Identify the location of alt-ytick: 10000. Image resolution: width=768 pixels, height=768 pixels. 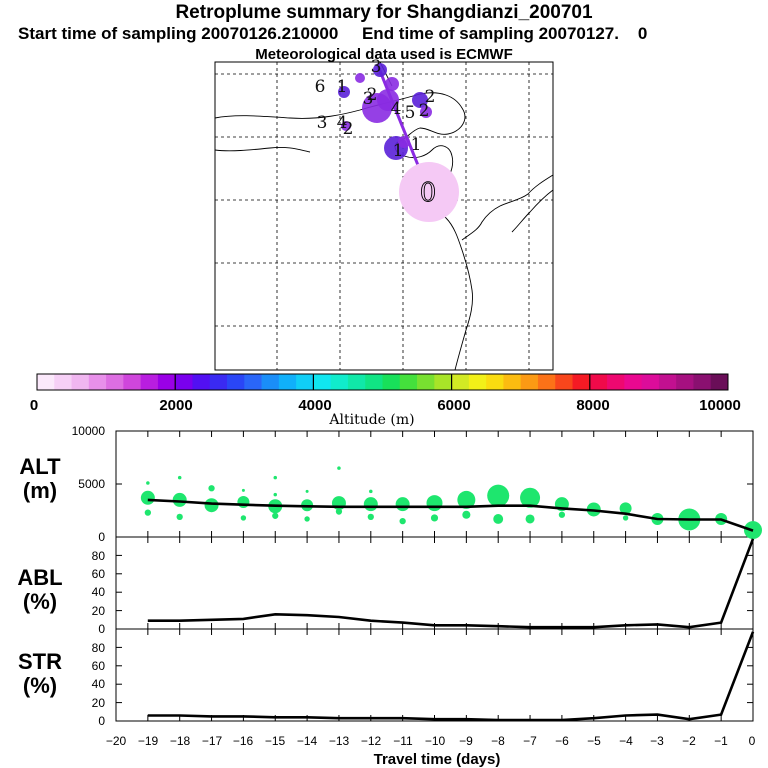
(89, 431).